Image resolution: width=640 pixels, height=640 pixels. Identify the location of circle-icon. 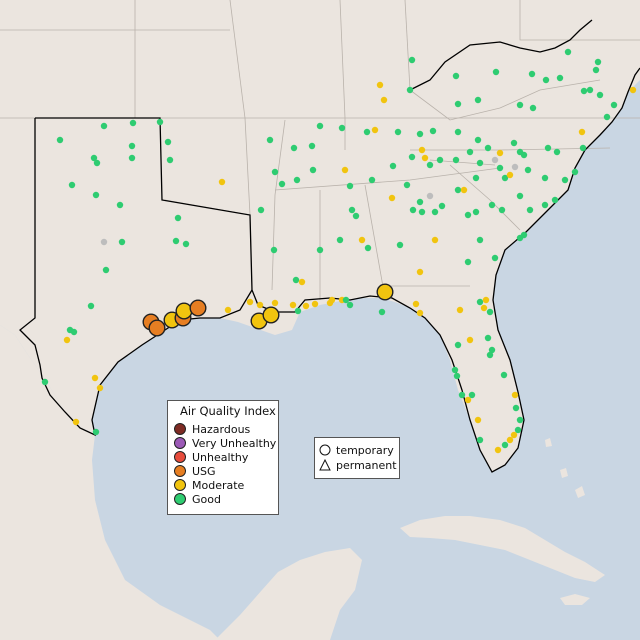
(325, 450).